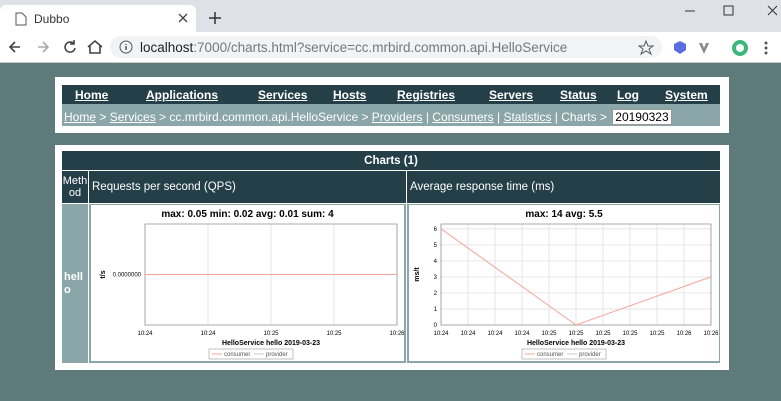 This screenshot has width=781, height=401. What do you see at coordinates (686, 95) in the screenshot?
I see `nav-link: System` at bounding box center [686, 95].